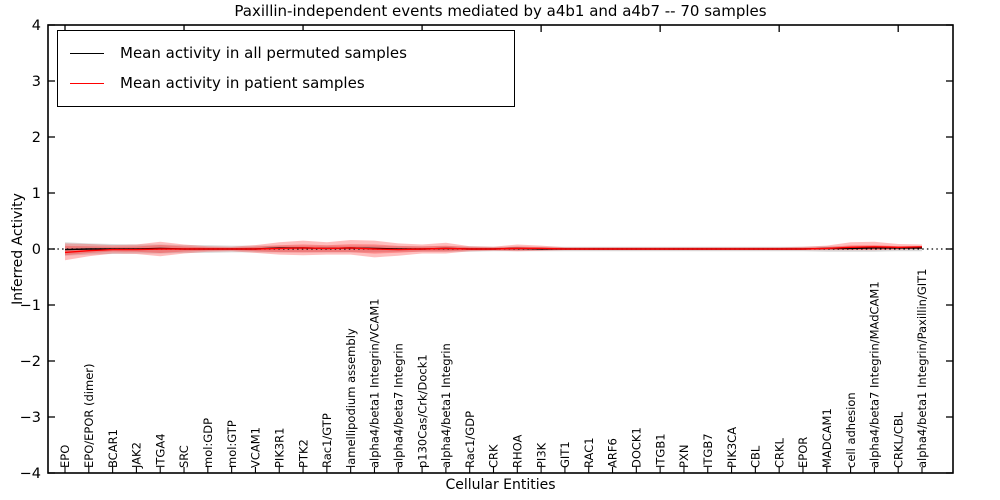 The image size is (1000, 500). Describe the element at coordinates (184, 456) in the screenshot. I see `x-category-label: SRC` at that location.